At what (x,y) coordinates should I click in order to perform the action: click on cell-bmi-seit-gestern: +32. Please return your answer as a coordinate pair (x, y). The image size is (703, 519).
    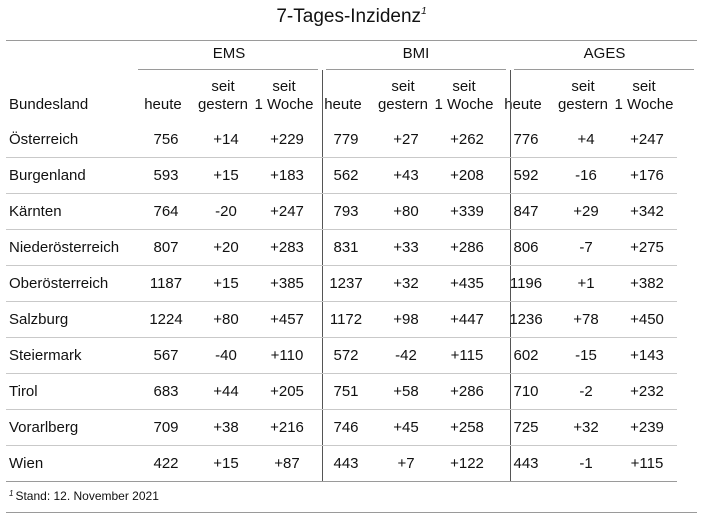
    Looking at the image, I should click on (406, 283).